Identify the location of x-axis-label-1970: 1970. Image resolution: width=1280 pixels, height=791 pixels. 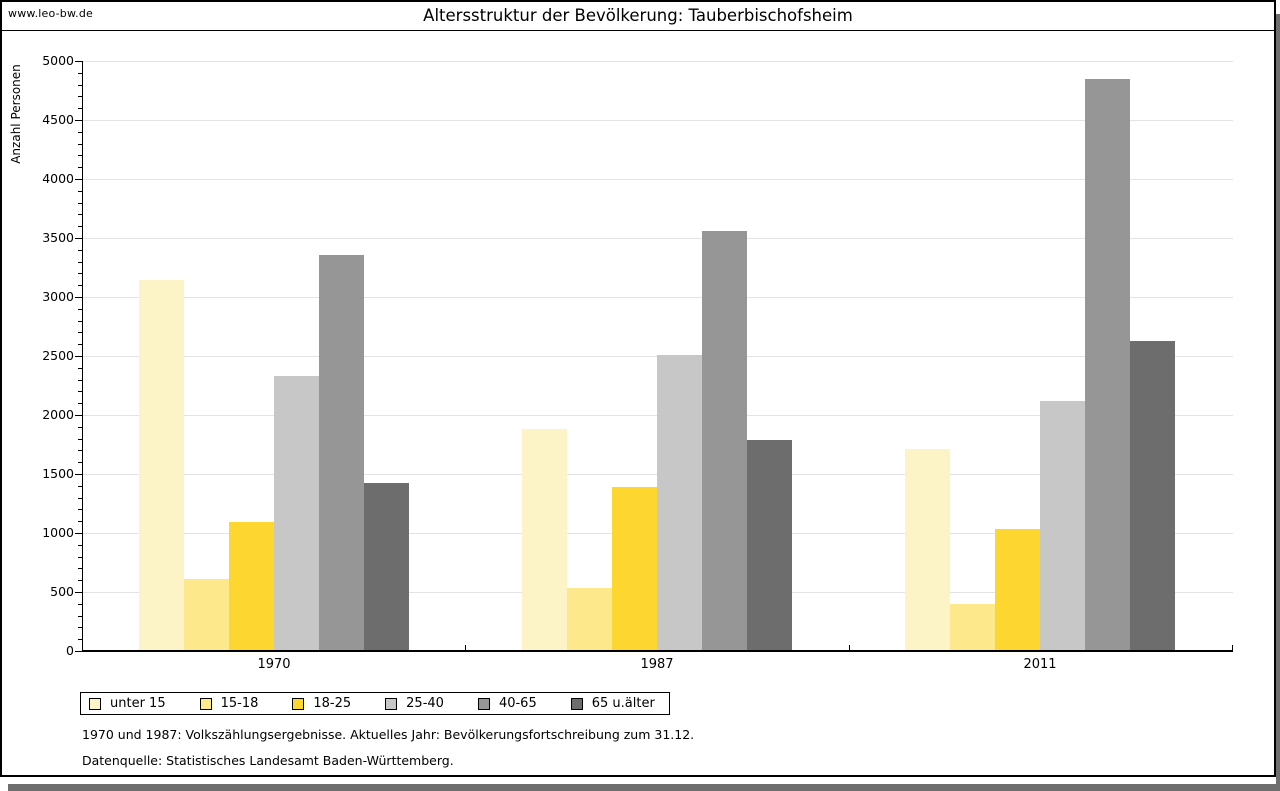
(274, 664).